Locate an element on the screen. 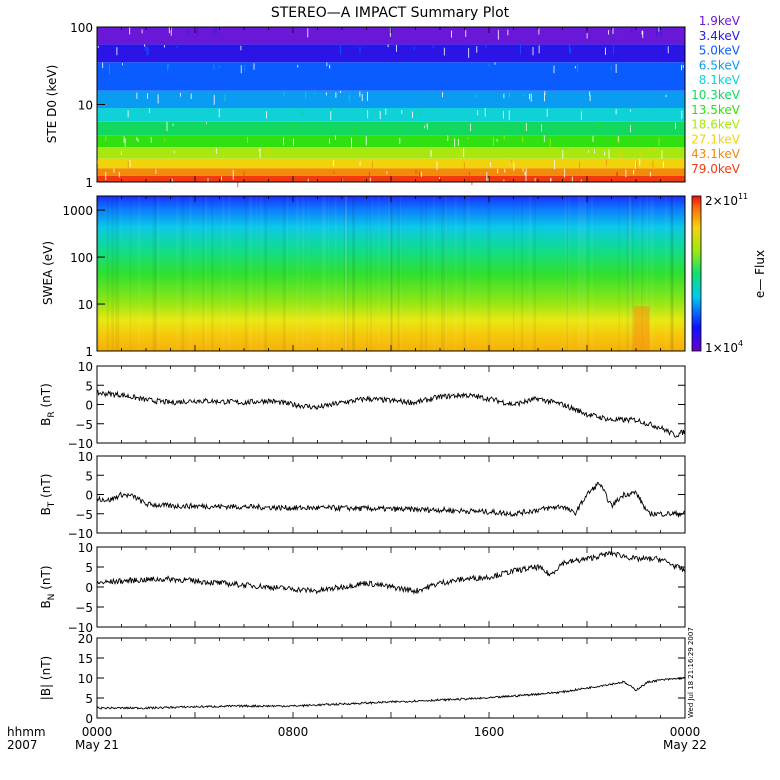 Image resolution: width=780 pixels, height=780 pixels. energy-legend-item: 6.5keV is located at coordinates (720, 65).